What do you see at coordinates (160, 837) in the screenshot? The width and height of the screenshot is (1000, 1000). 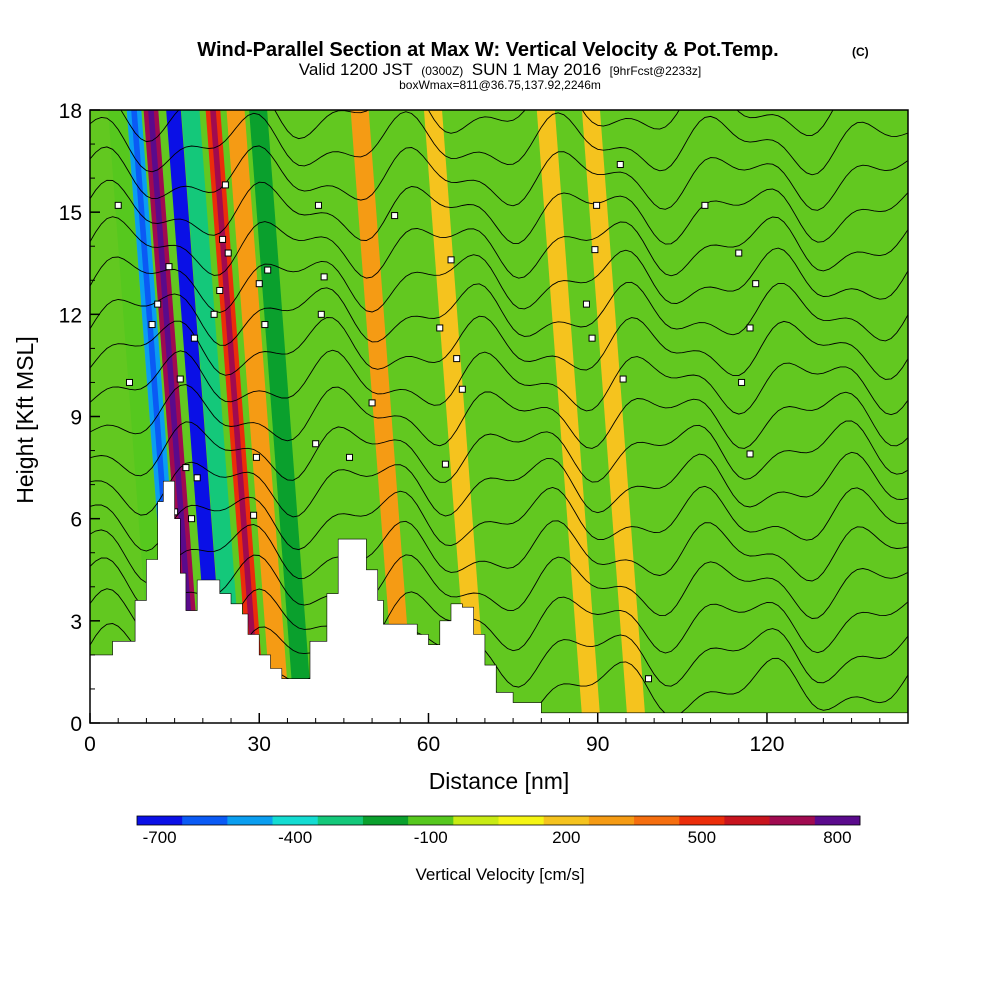 I see `colorbar-tick-label-0: -700` at bounding box center [160, 837].